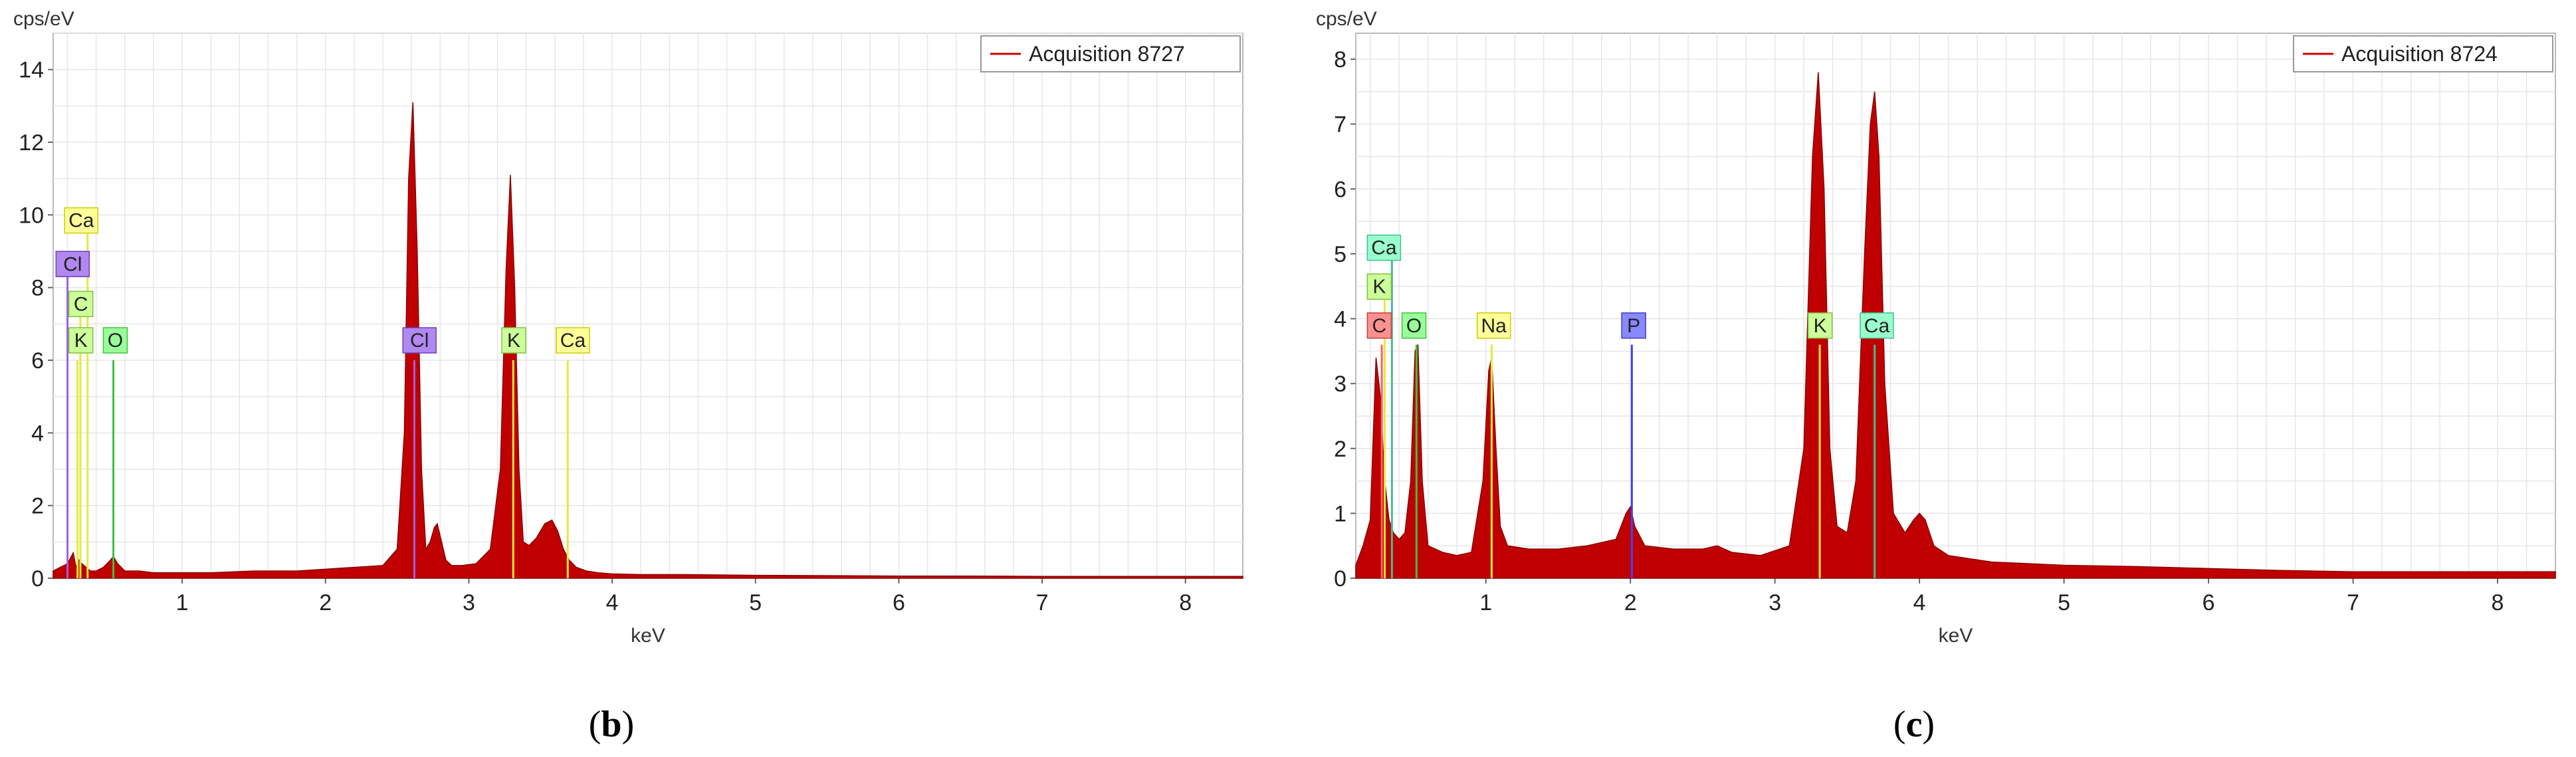 This screenshot has height=757, width=2576. What do you see at coordinates (2419, 54) in the screenshot?
I see `legend-label: Acquisition 8724` at bounding box center [2419, 54].